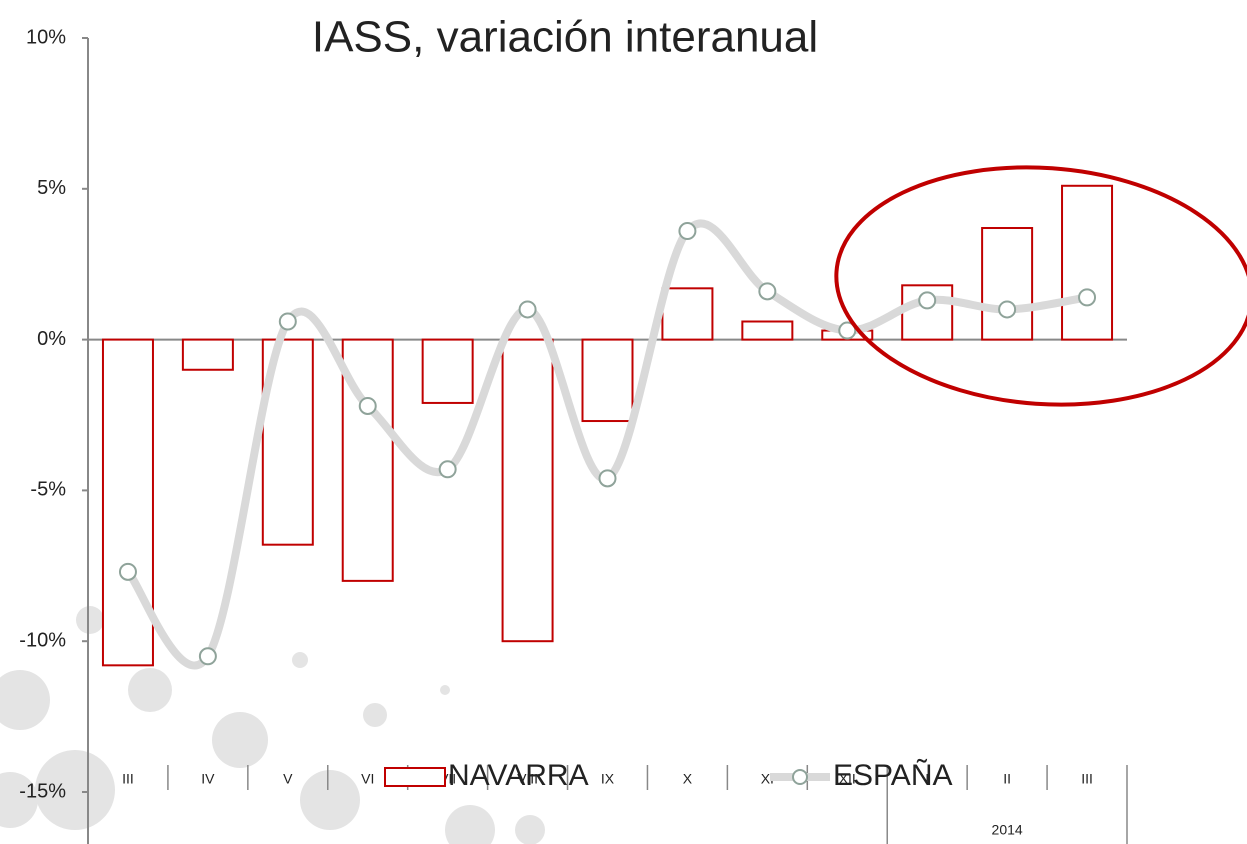 This screenshot has width=1247, height=844. Describe the element at coordinates (272, 725) in the screenshot. I see `background-decoration` at that location.